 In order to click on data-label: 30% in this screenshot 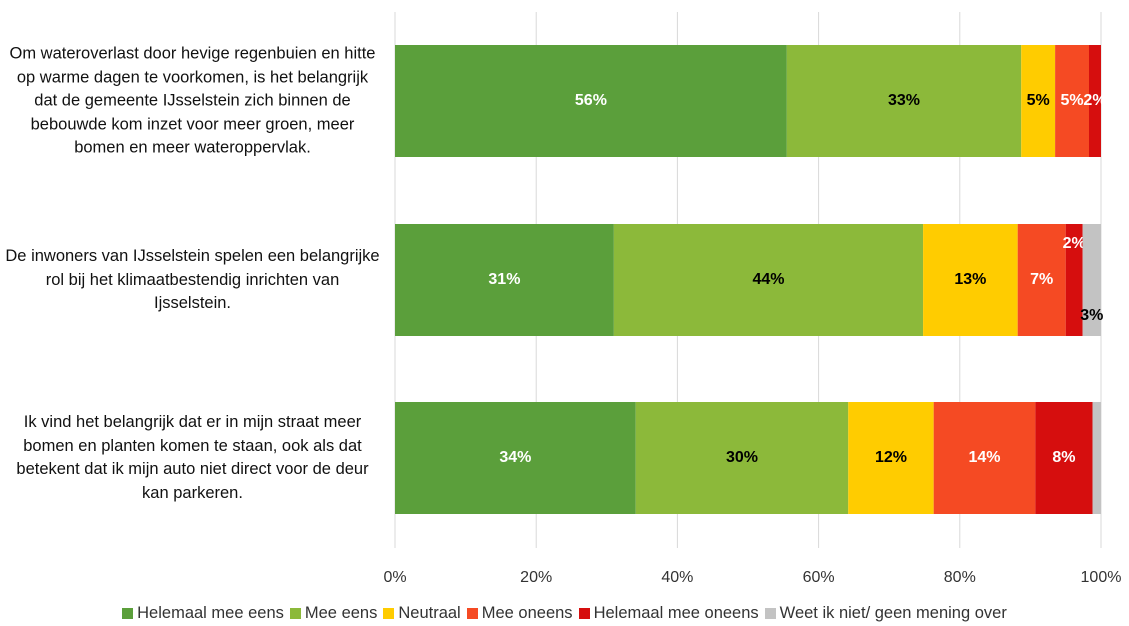, I will do `click(742, 457)`.